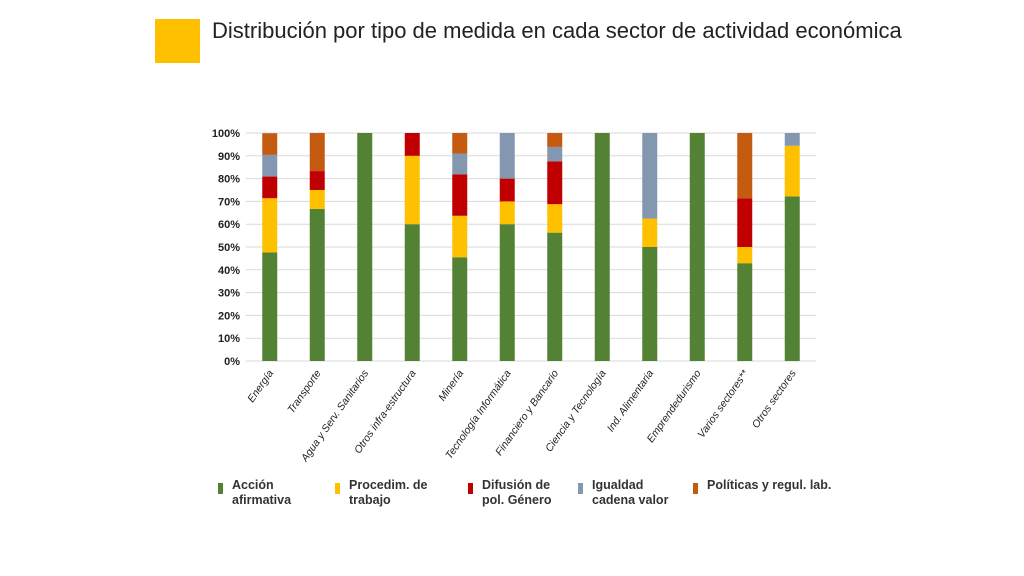 This screenshot has height=576, width=1024. I want to click on legend-label: Políticas y regul. lab., so click(782, 485).